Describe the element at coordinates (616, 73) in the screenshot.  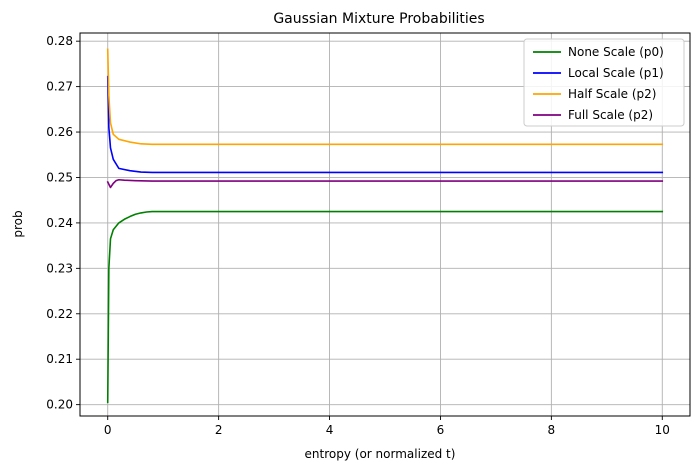
I see `legend-label: Local Scale (p1)` at that location.